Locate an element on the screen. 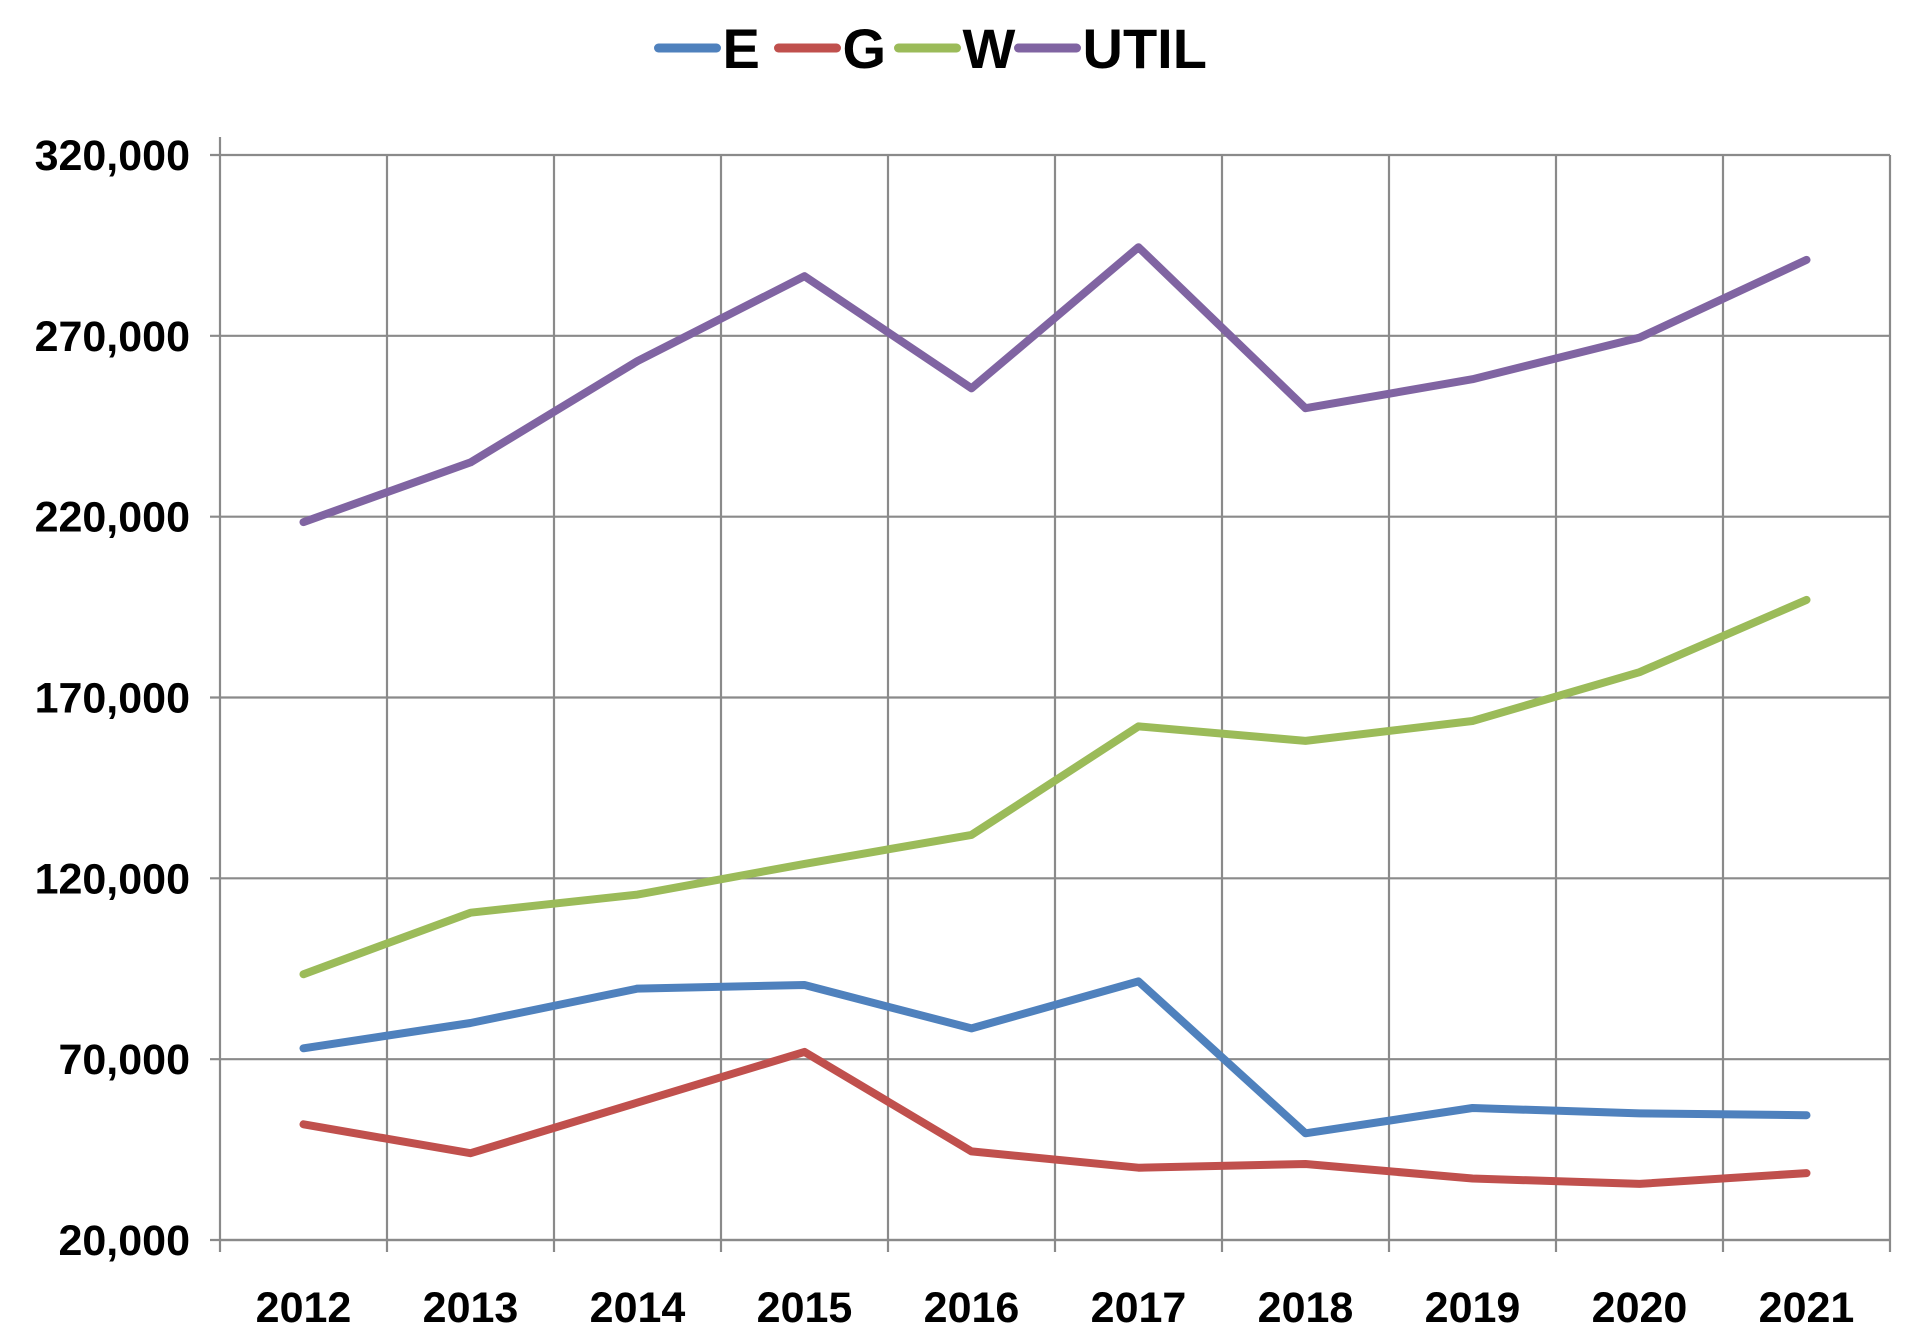 This screenshot has width=1905, height=1333. x-tick-label: 2013 is located at coordinates (471, 1308).